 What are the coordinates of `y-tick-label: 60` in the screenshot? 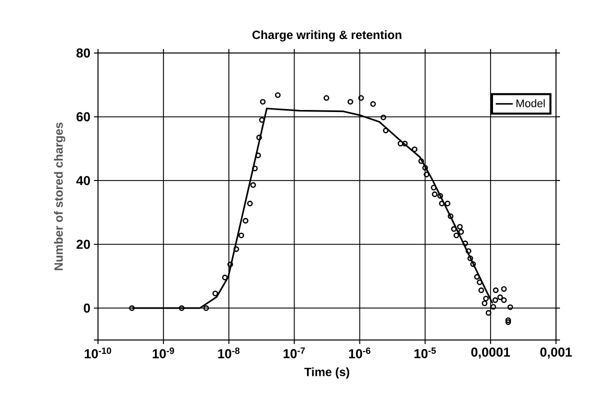 It's located at (83, 117).